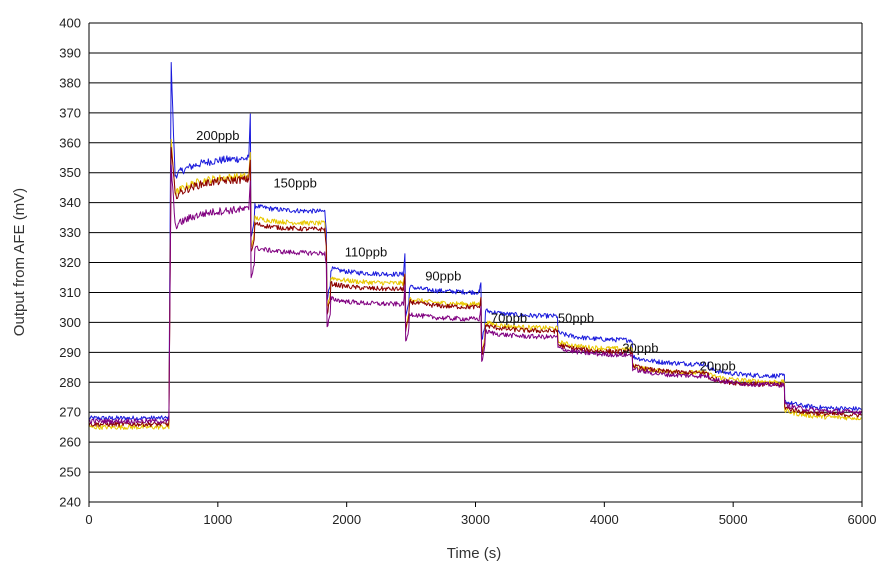 Image resolution: width=882 pixels, height=568 pixels. Describe the element at coordinates (346, 519) in the screenshot. I see `x-tick-label-2000: 2000` at that location.